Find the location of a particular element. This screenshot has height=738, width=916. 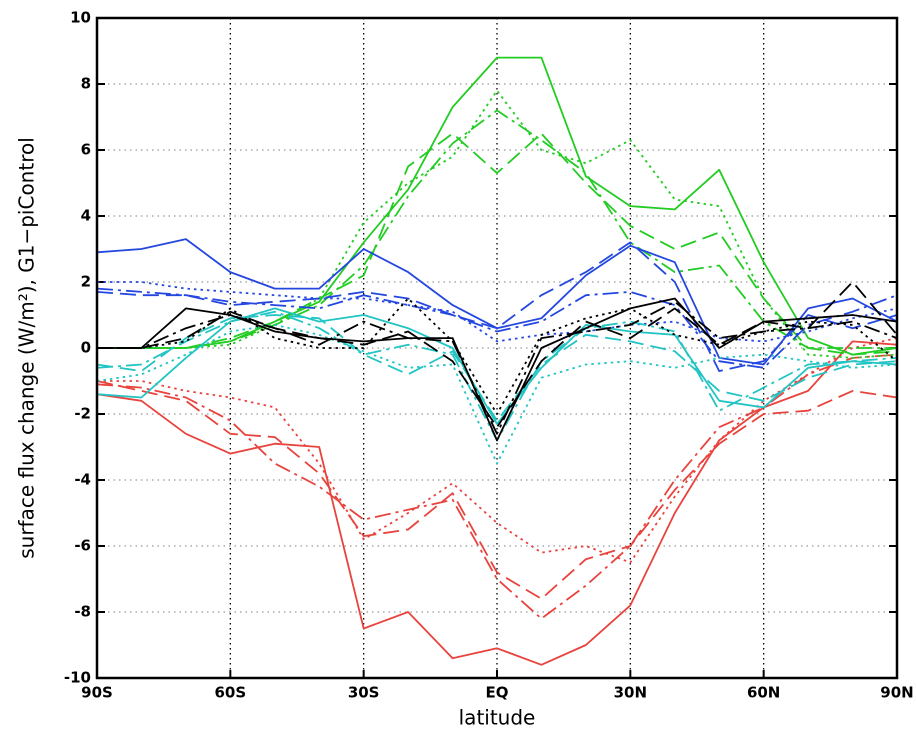

y-tick-label: -10 is located at coordinates (77, 678).